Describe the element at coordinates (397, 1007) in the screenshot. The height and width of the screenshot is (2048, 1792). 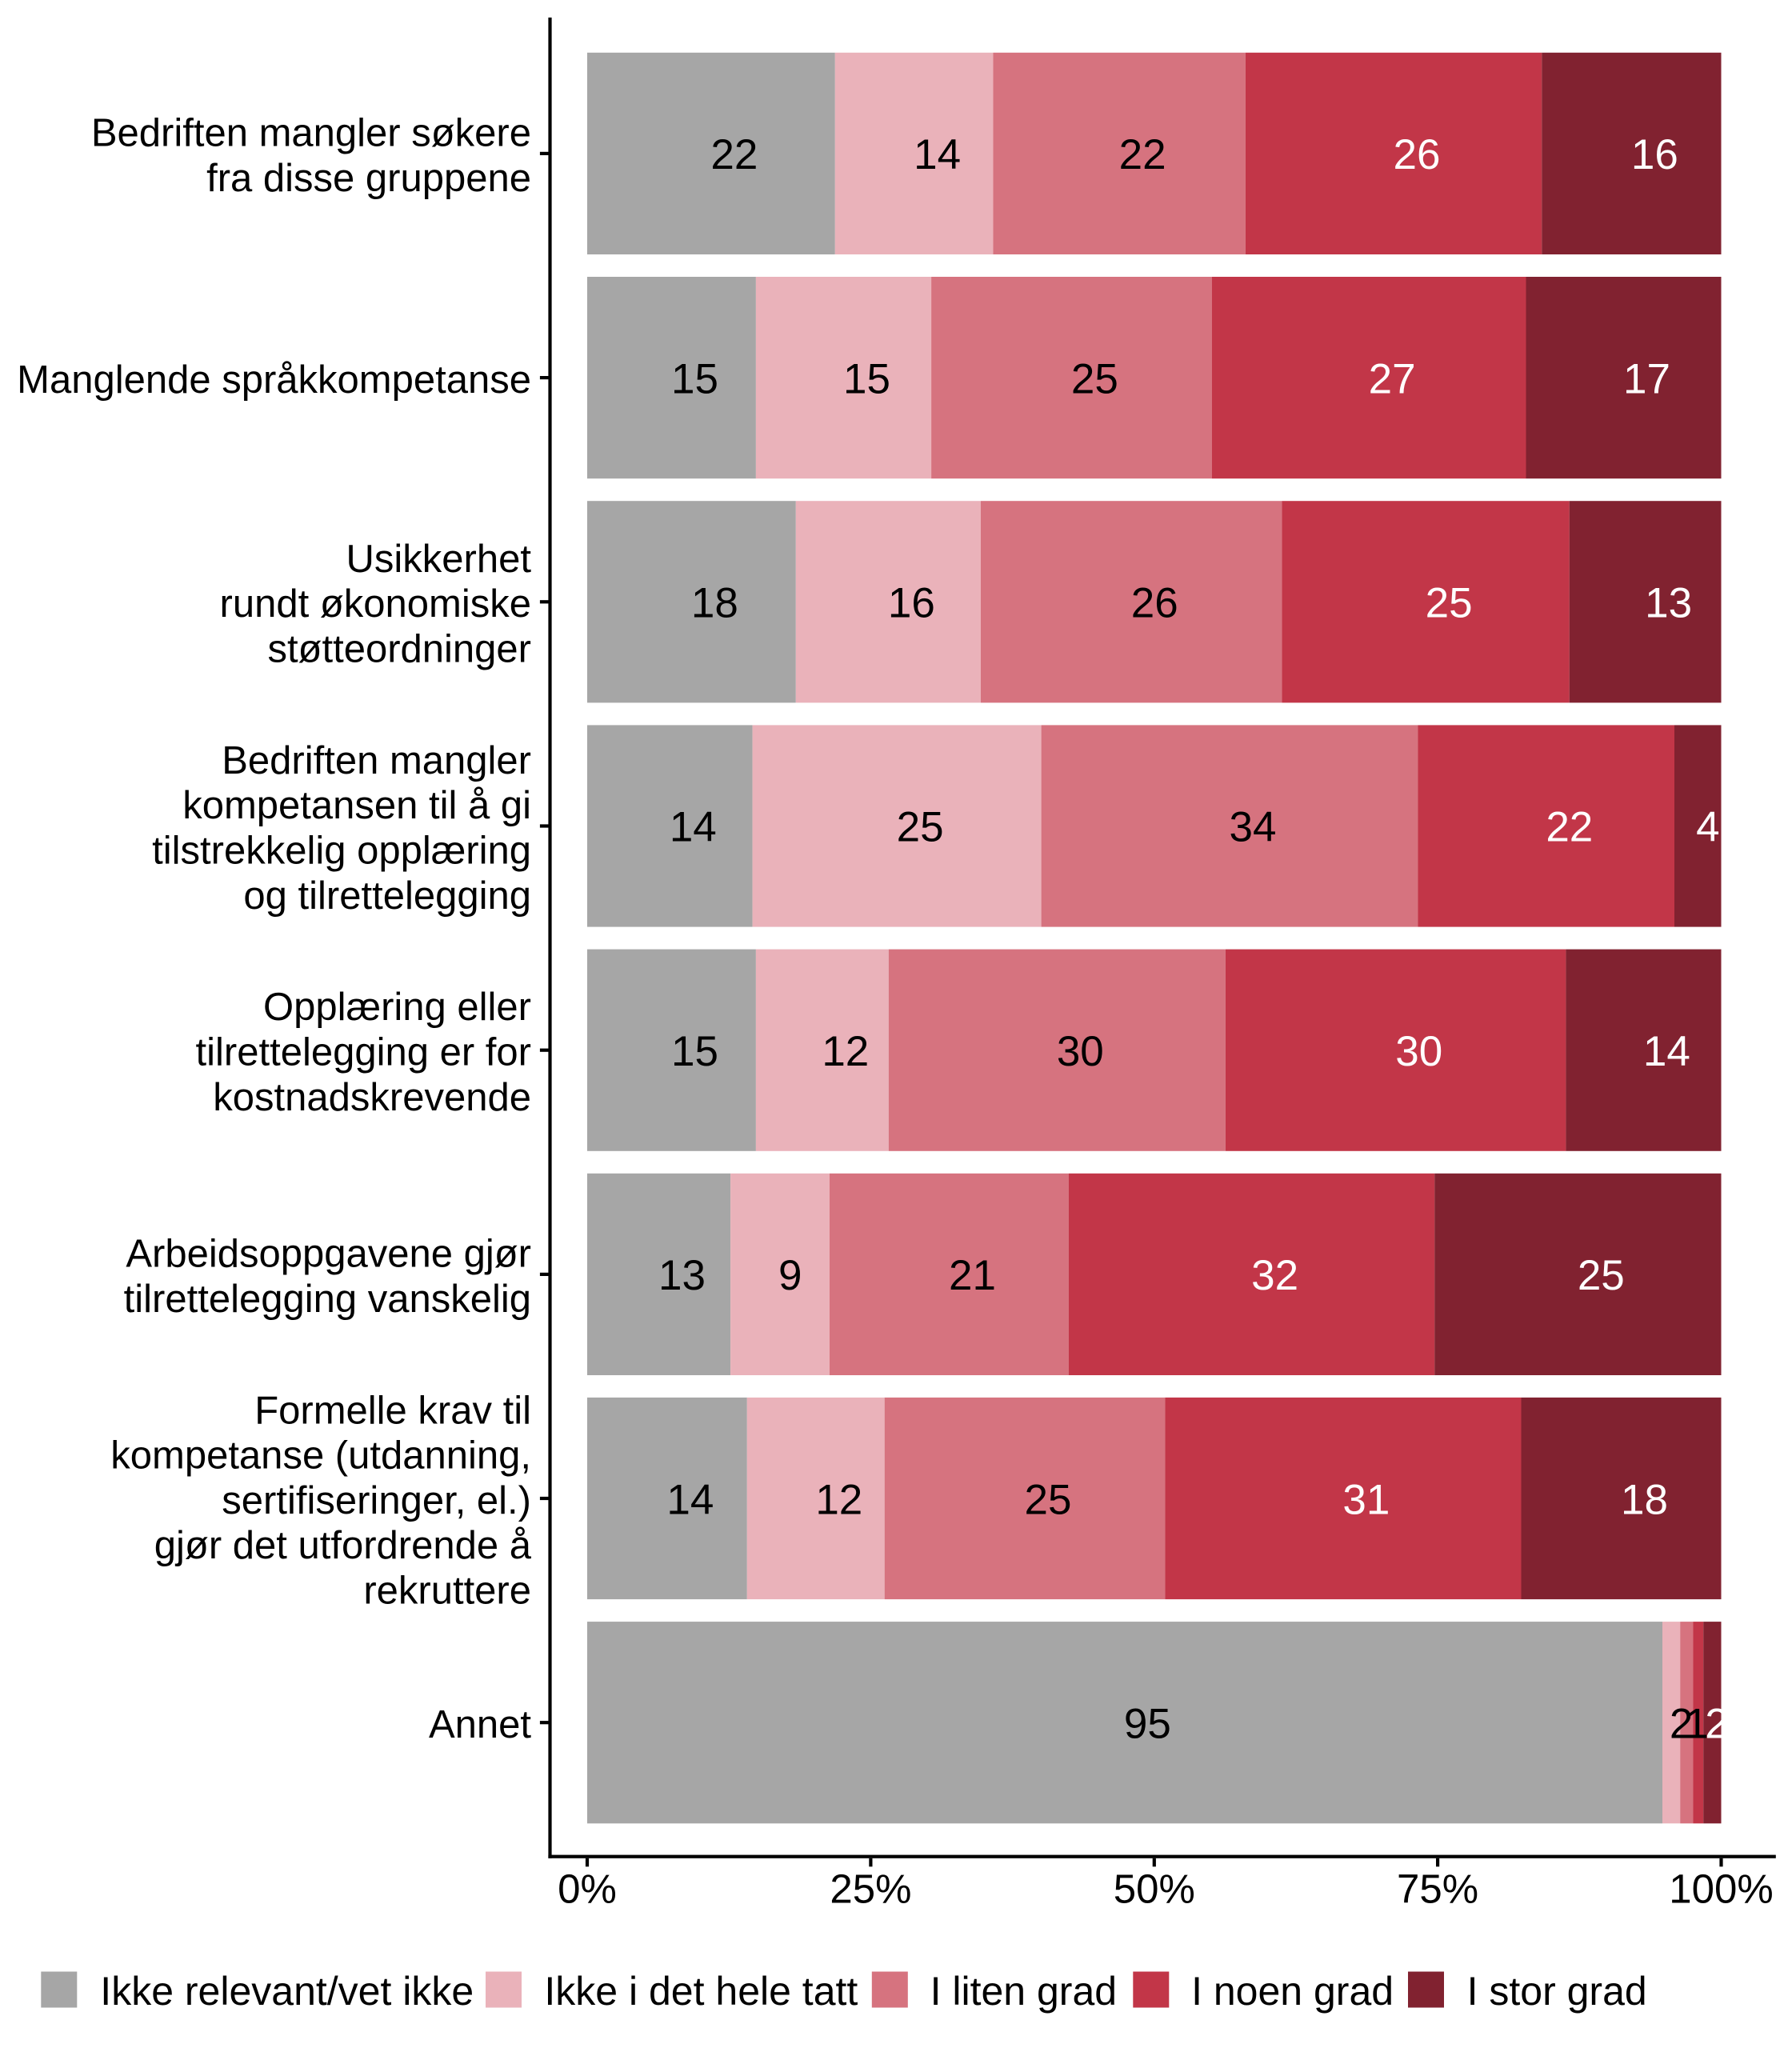
I see `svg-text: Opplæring eller` at that location.